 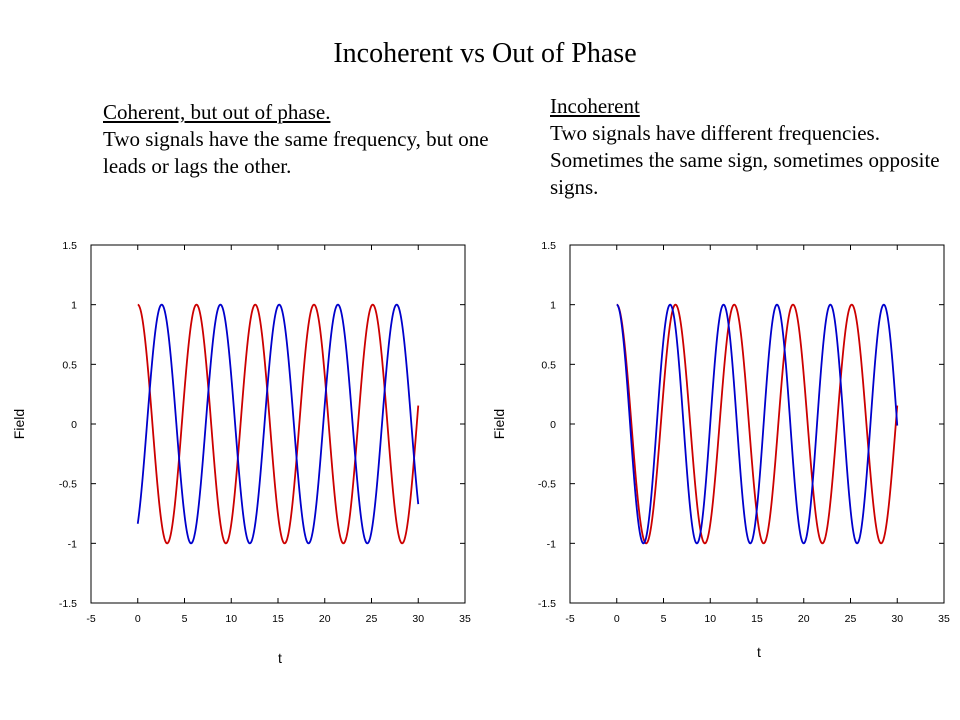 What do you see at coordinates (595, 106) in the screenshot?
I see `right-caption-heading: Incoherent` at bounding box center [595, 106].